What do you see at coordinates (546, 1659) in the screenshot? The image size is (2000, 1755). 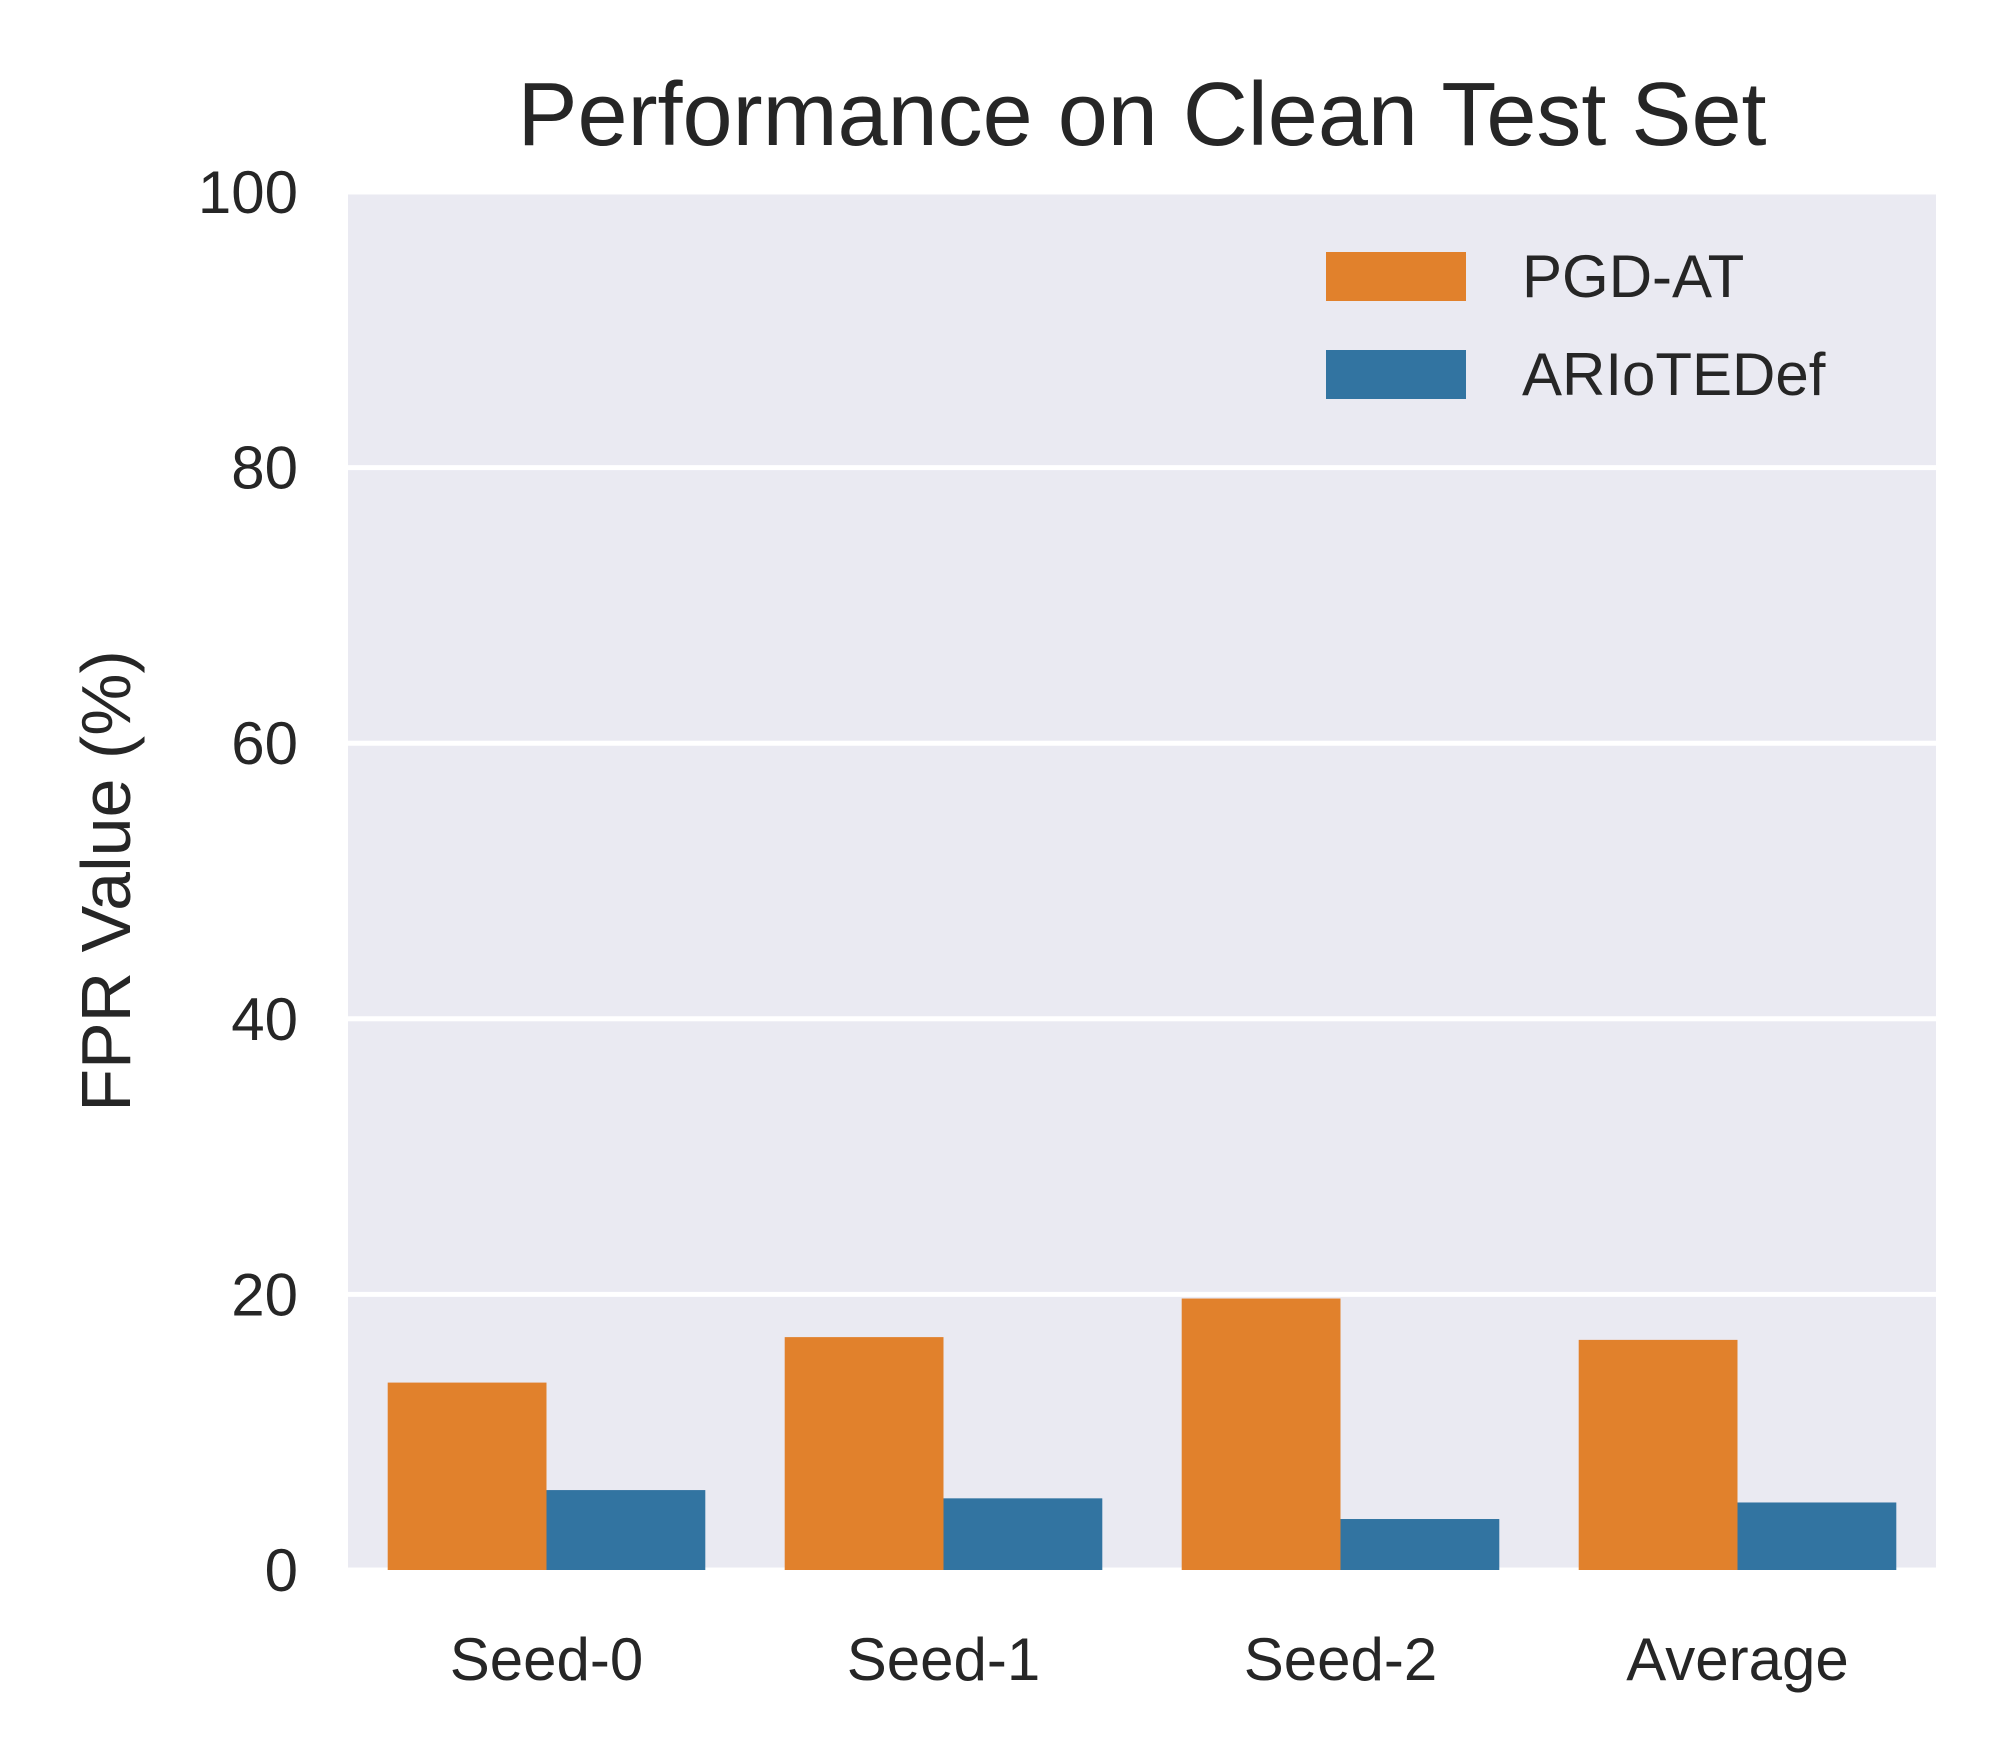 I see `x-tick-label: Seed-0` at bounding box center [546, 1659].